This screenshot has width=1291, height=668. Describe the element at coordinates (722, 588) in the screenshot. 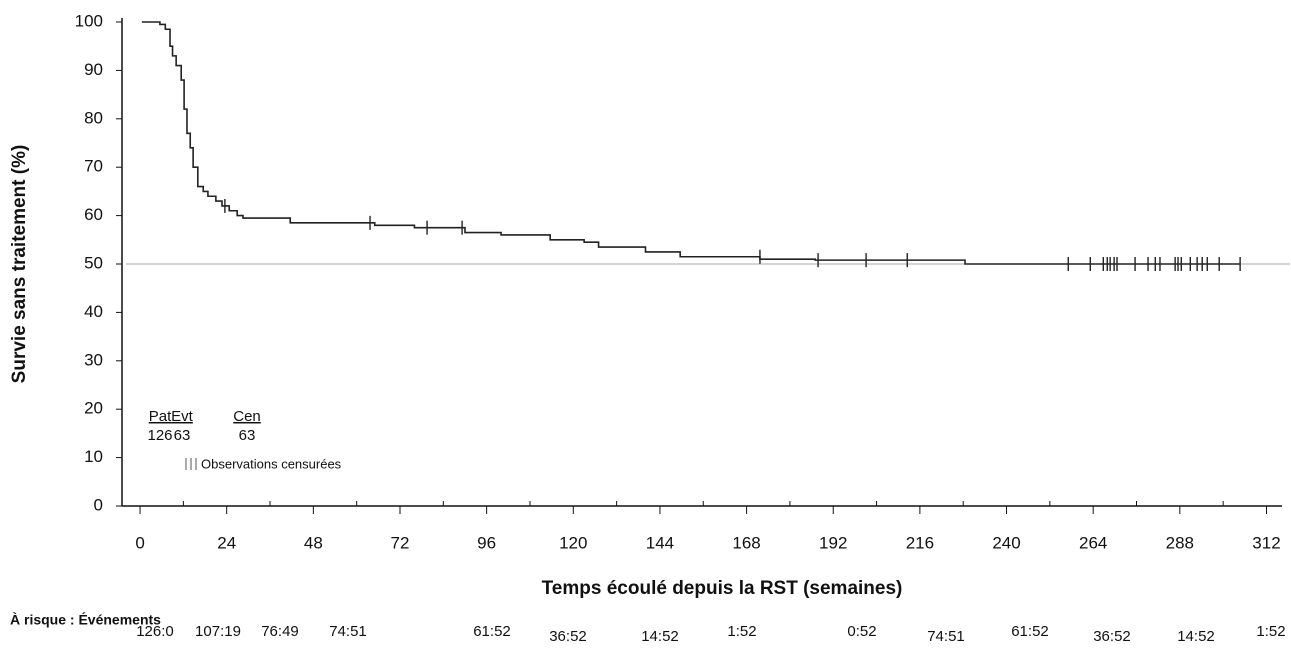

I see `x-axis-title: Temps écoulé depuis la RST (semaines)` at that location.